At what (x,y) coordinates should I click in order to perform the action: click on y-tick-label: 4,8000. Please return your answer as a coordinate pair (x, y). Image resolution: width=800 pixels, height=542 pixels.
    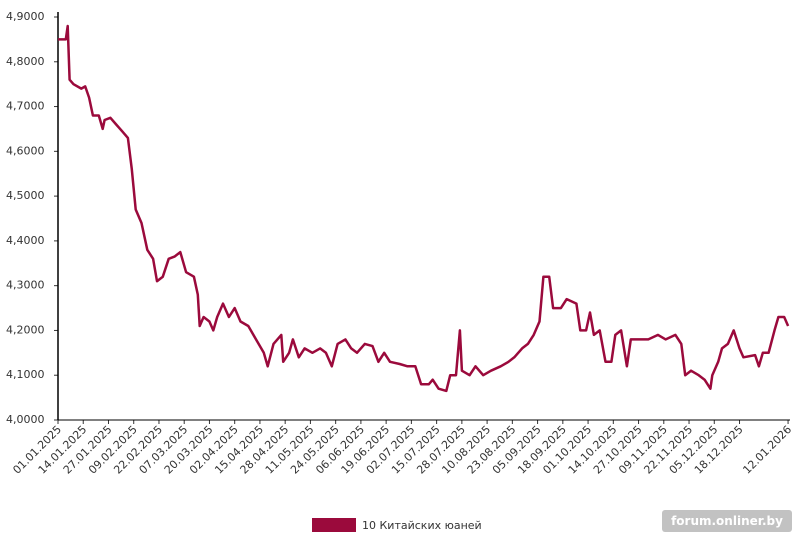
    Looking at the image, I should click on (25, 61).